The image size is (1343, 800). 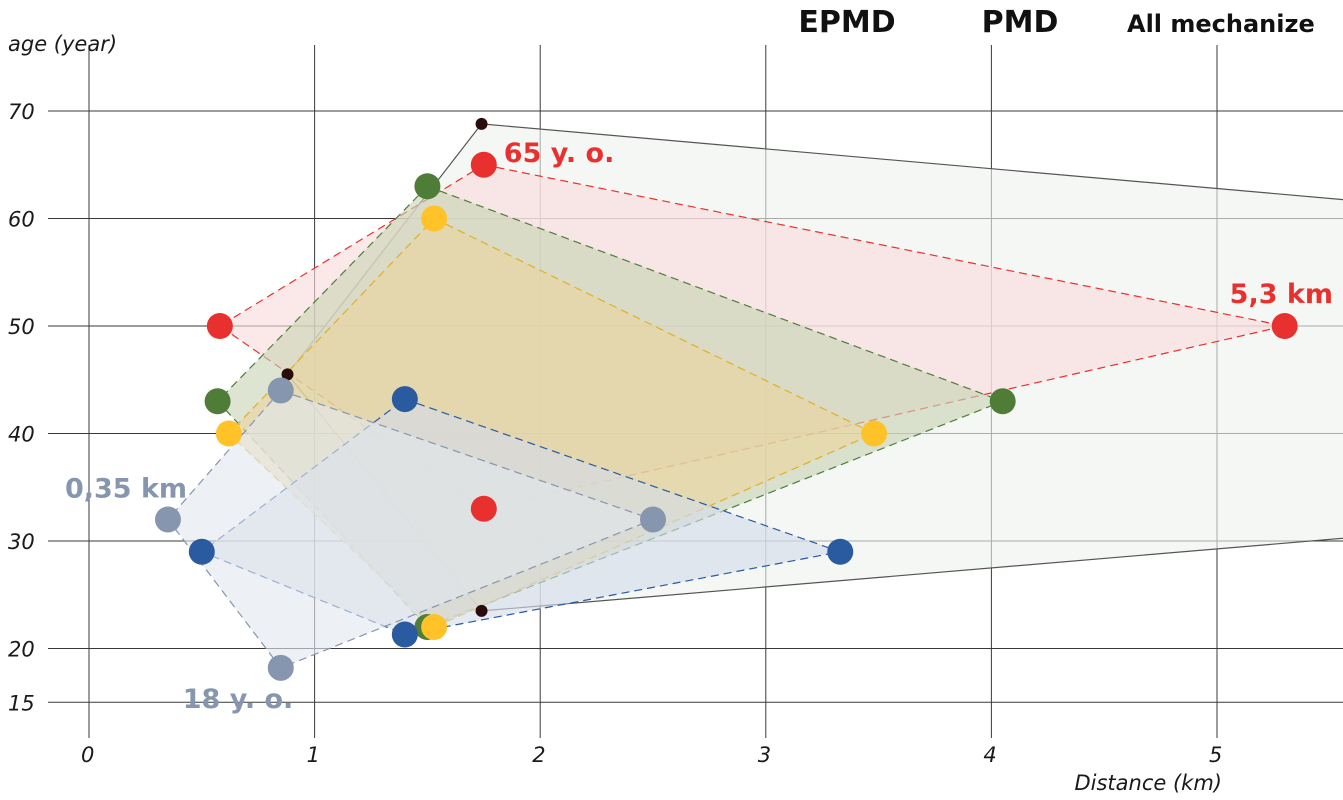 I want to click on y-tick-label: 20, so click(x=21, y=650).